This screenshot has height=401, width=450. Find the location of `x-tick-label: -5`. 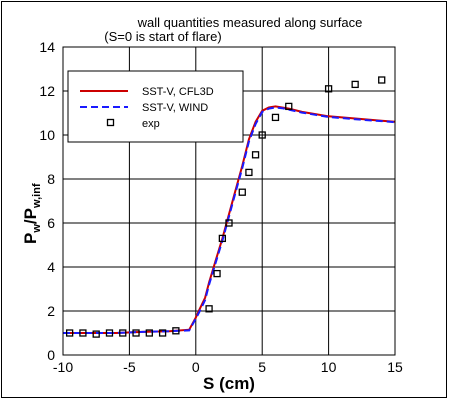

x-tick-label: -5 is located at coordinates (129, 367).